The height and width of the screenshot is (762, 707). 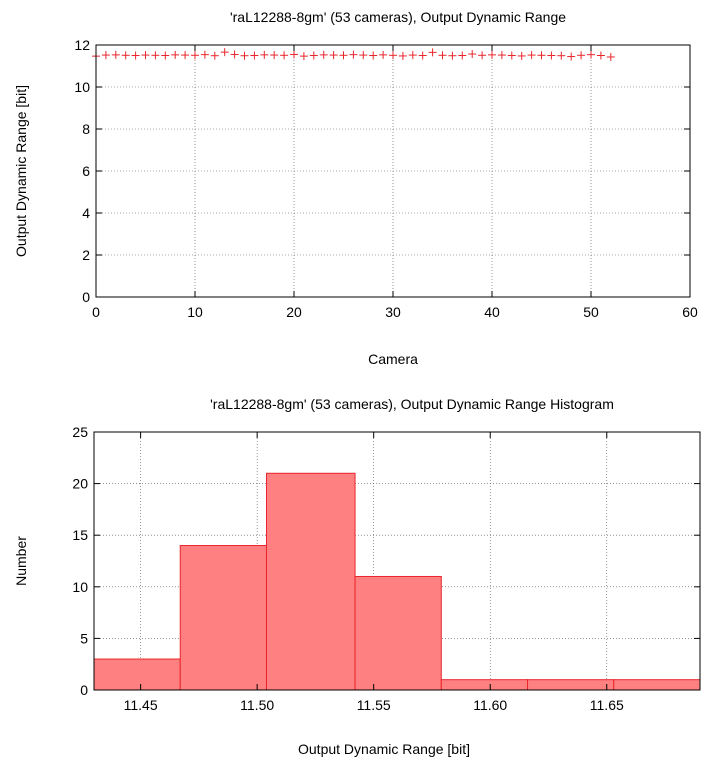 What do you see at coordinates (393, 359) in the screenshot?
I see `x-axis-label: Camera` at bounding box center [393, 359].